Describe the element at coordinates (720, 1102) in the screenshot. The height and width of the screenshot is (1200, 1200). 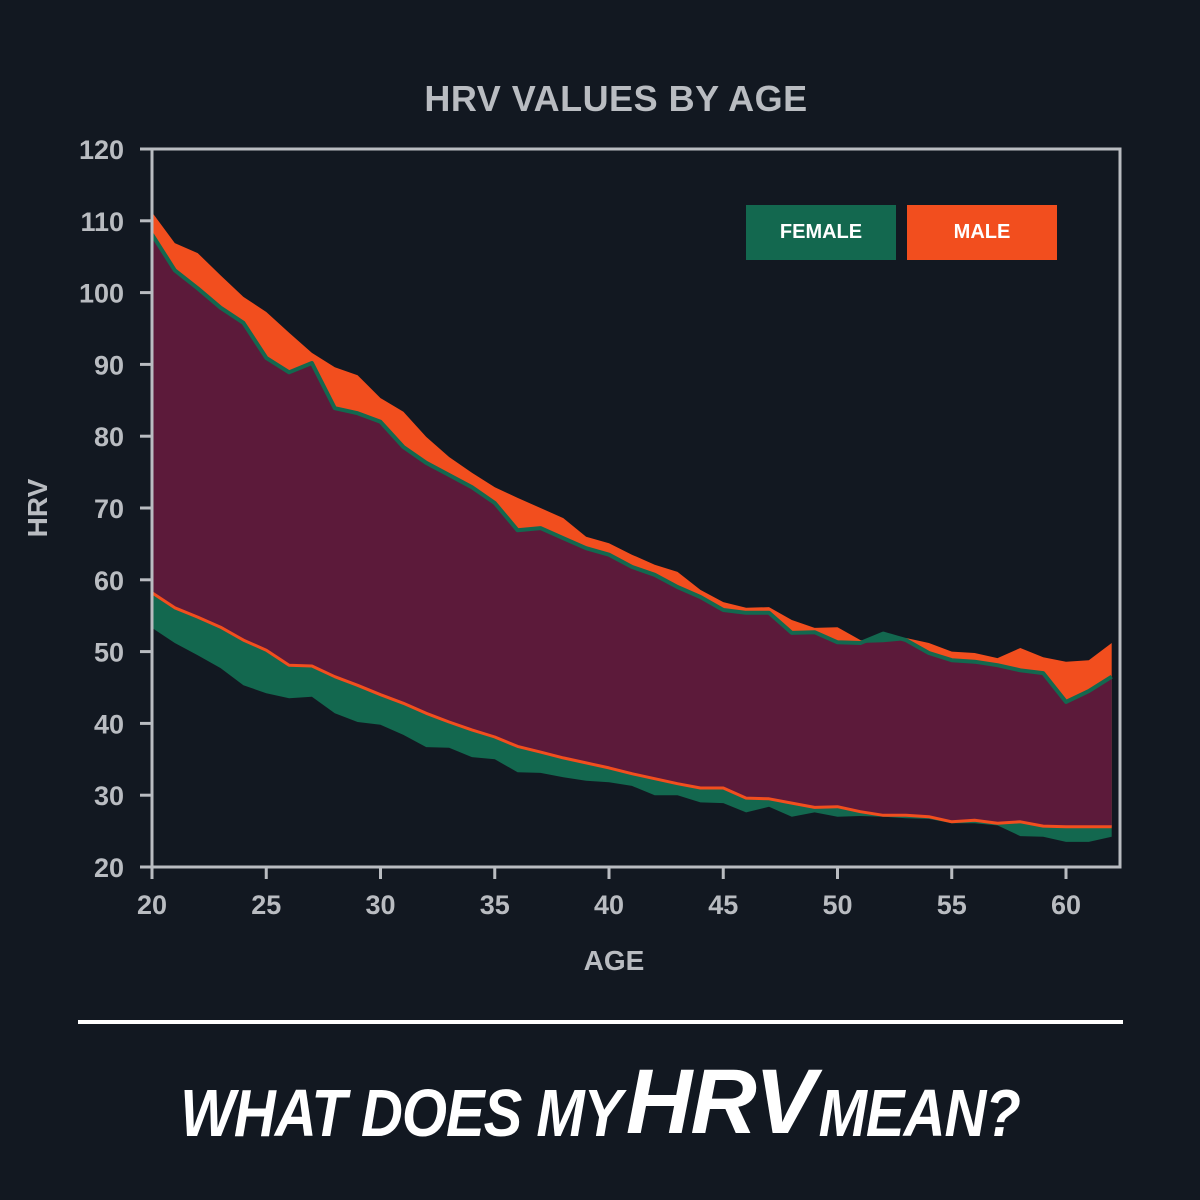
I see `headline-emphasis: HRV` at that location.